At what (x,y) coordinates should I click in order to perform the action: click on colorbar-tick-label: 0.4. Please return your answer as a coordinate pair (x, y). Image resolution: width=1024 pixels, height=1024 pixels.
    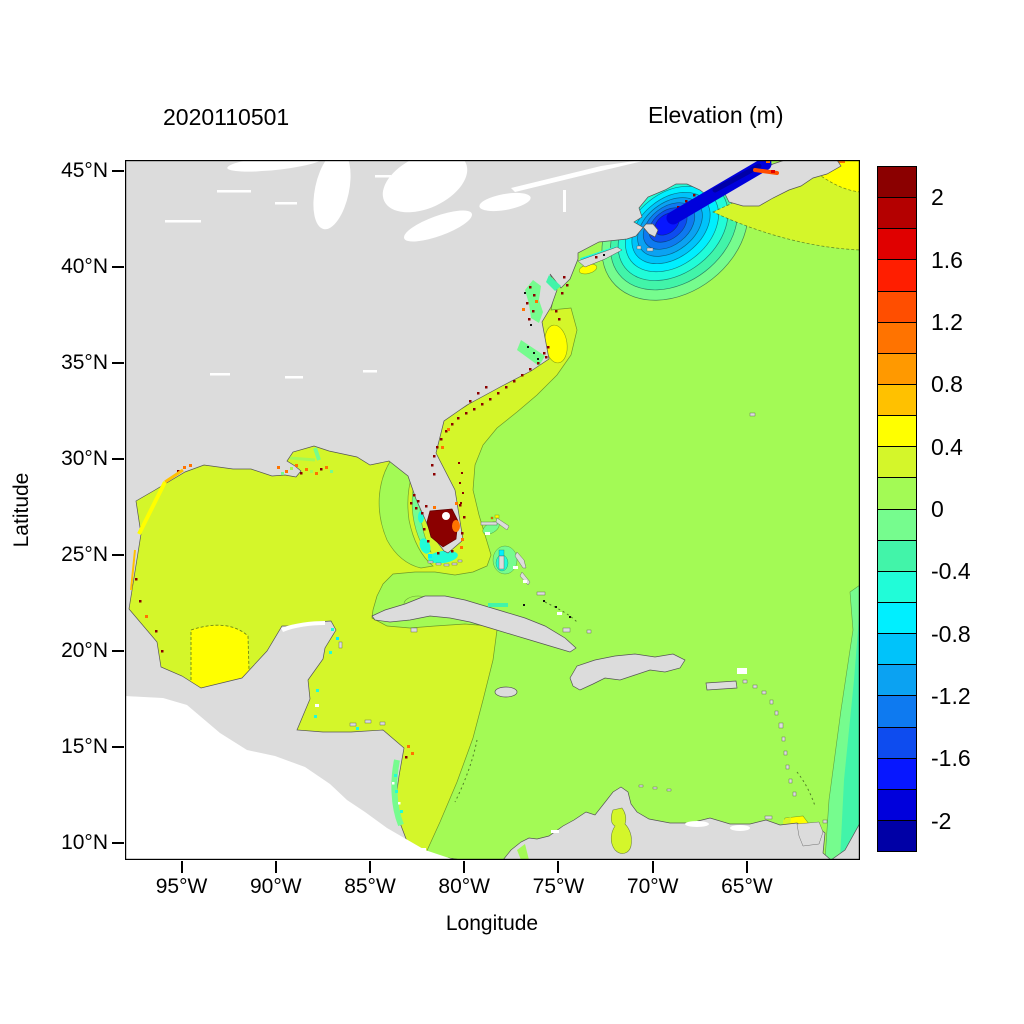
    Looking at the image, I should click on (947, 446).